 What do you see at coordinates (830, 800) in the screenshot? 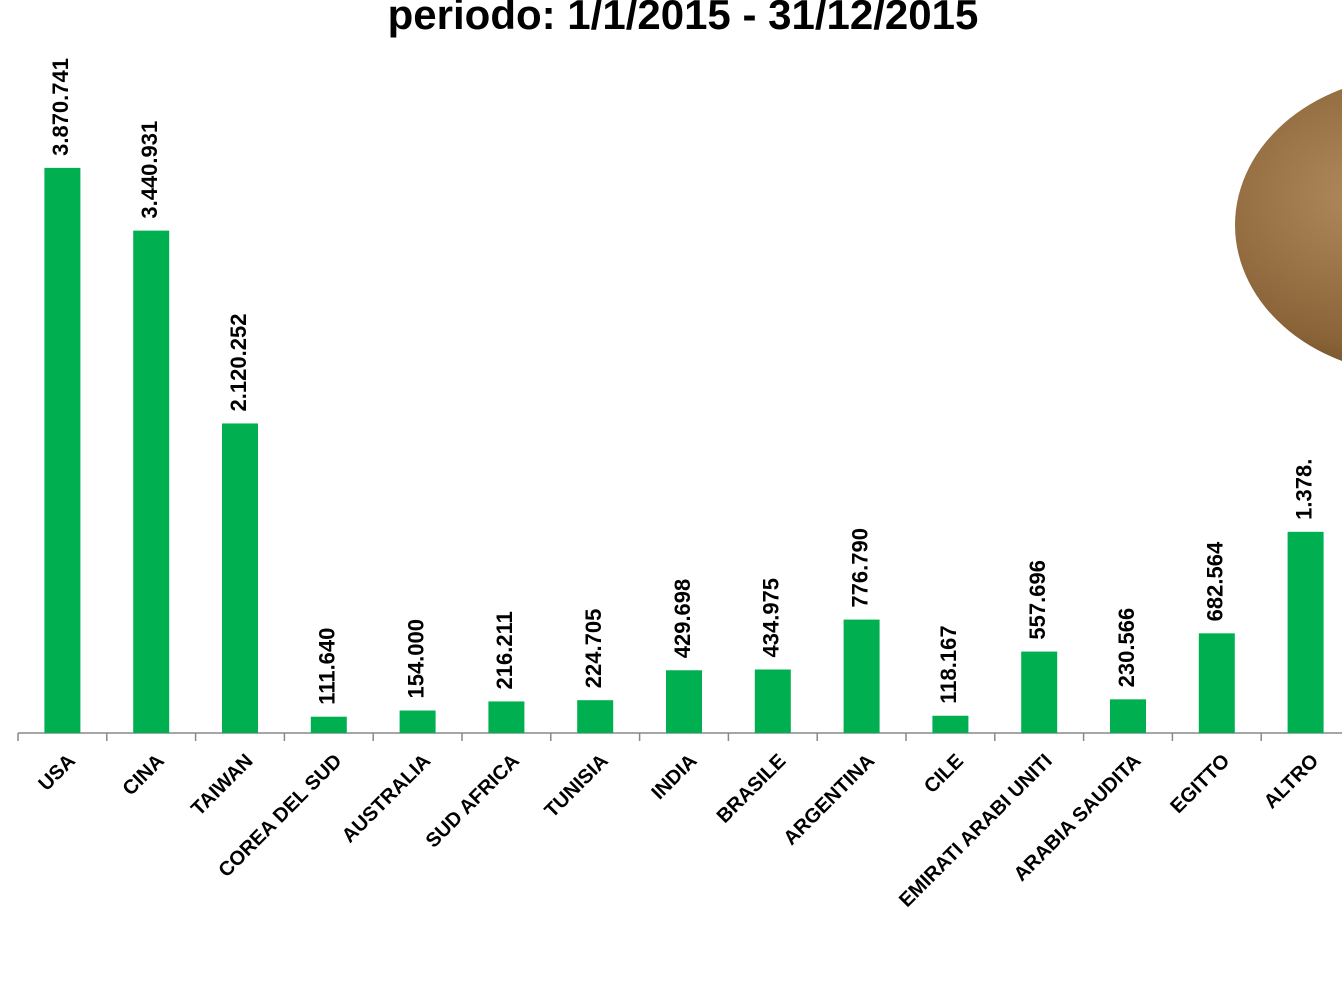
I see `x-tick-label: ARGENTINA` at bounding box center [830, 800].